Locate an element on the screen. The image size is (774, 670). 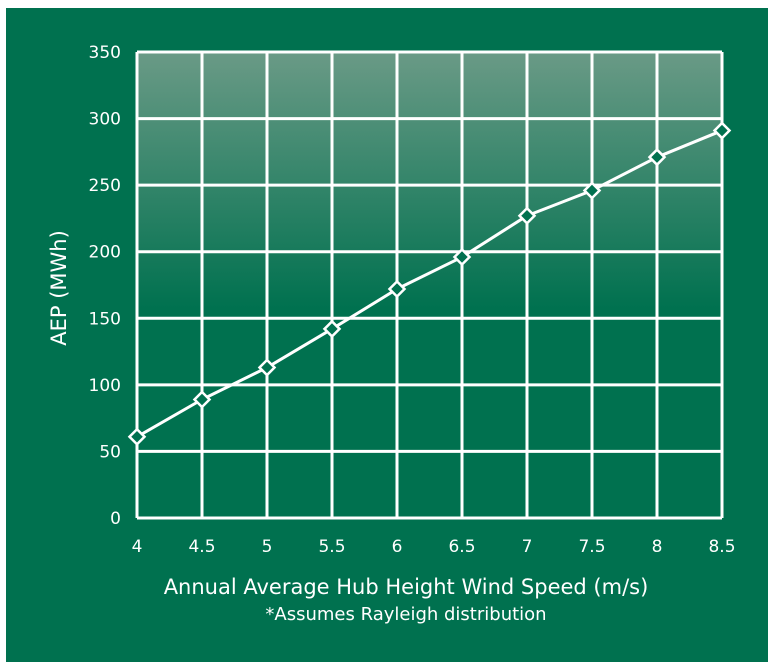
x-tick-label: 5 is located at coordinates (267, 547).